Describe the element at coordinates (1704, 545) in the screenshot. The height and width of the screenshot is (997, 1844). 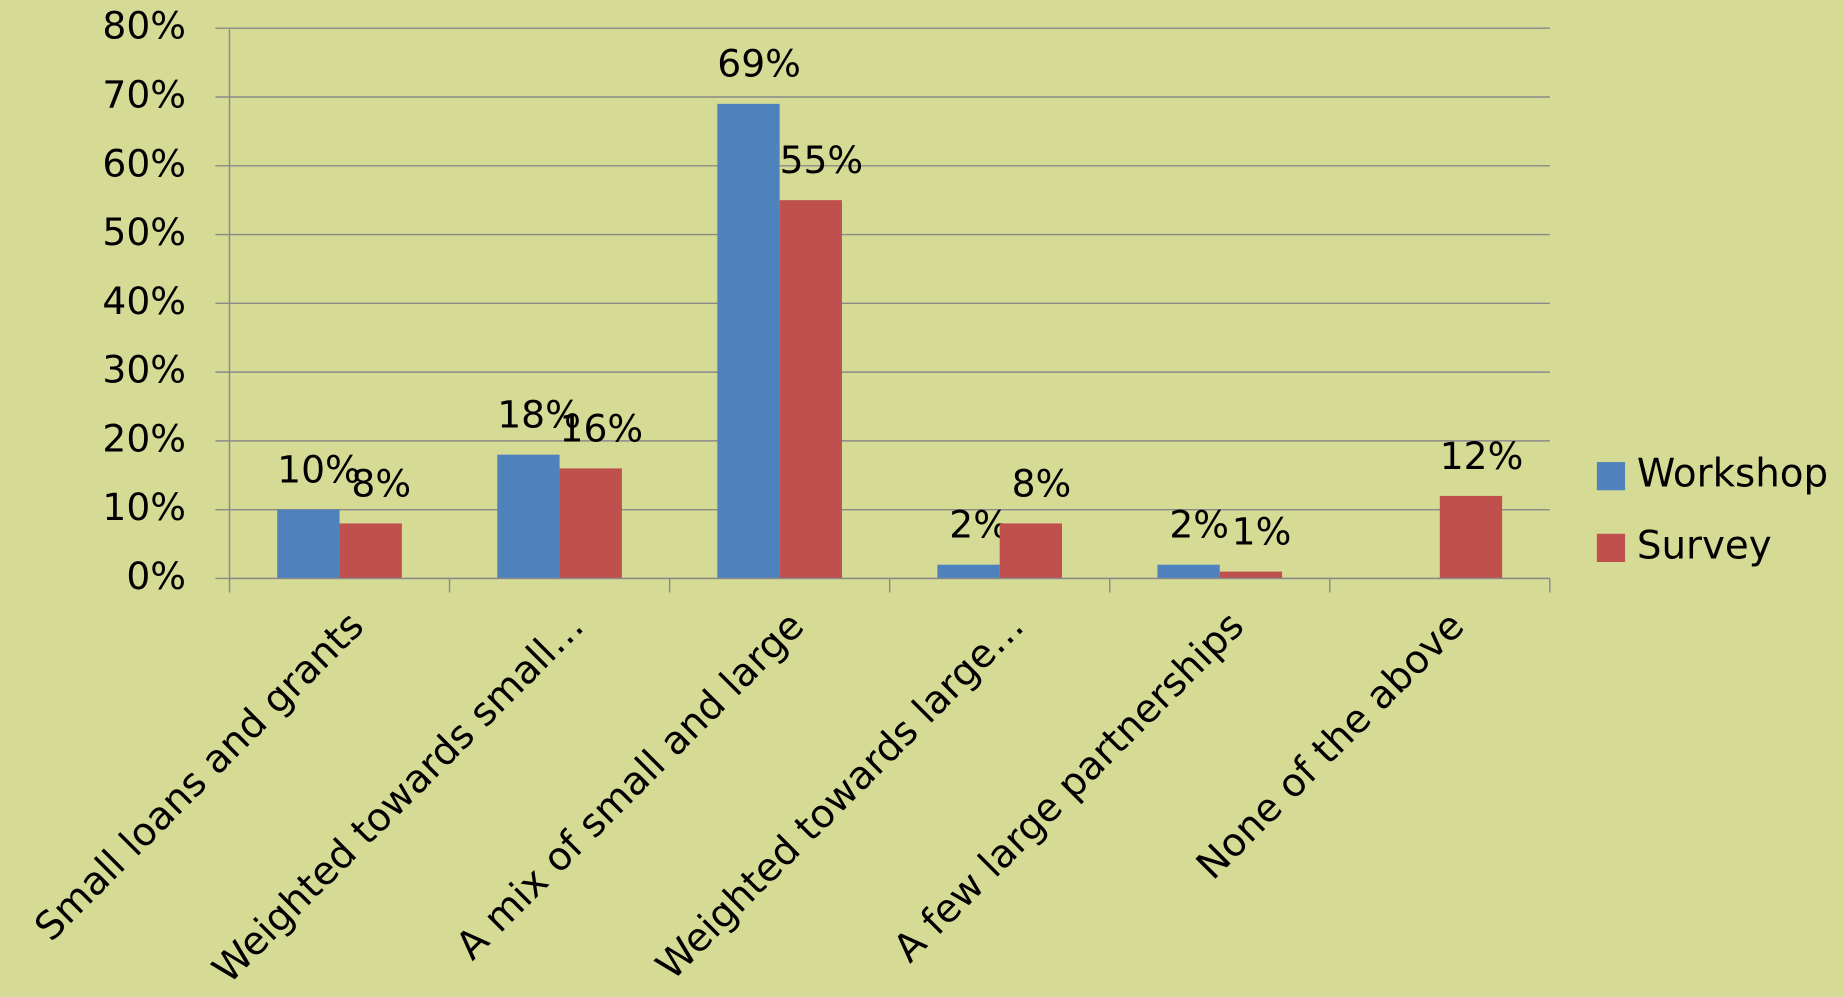
I see `legend-label: Survey` at that location.